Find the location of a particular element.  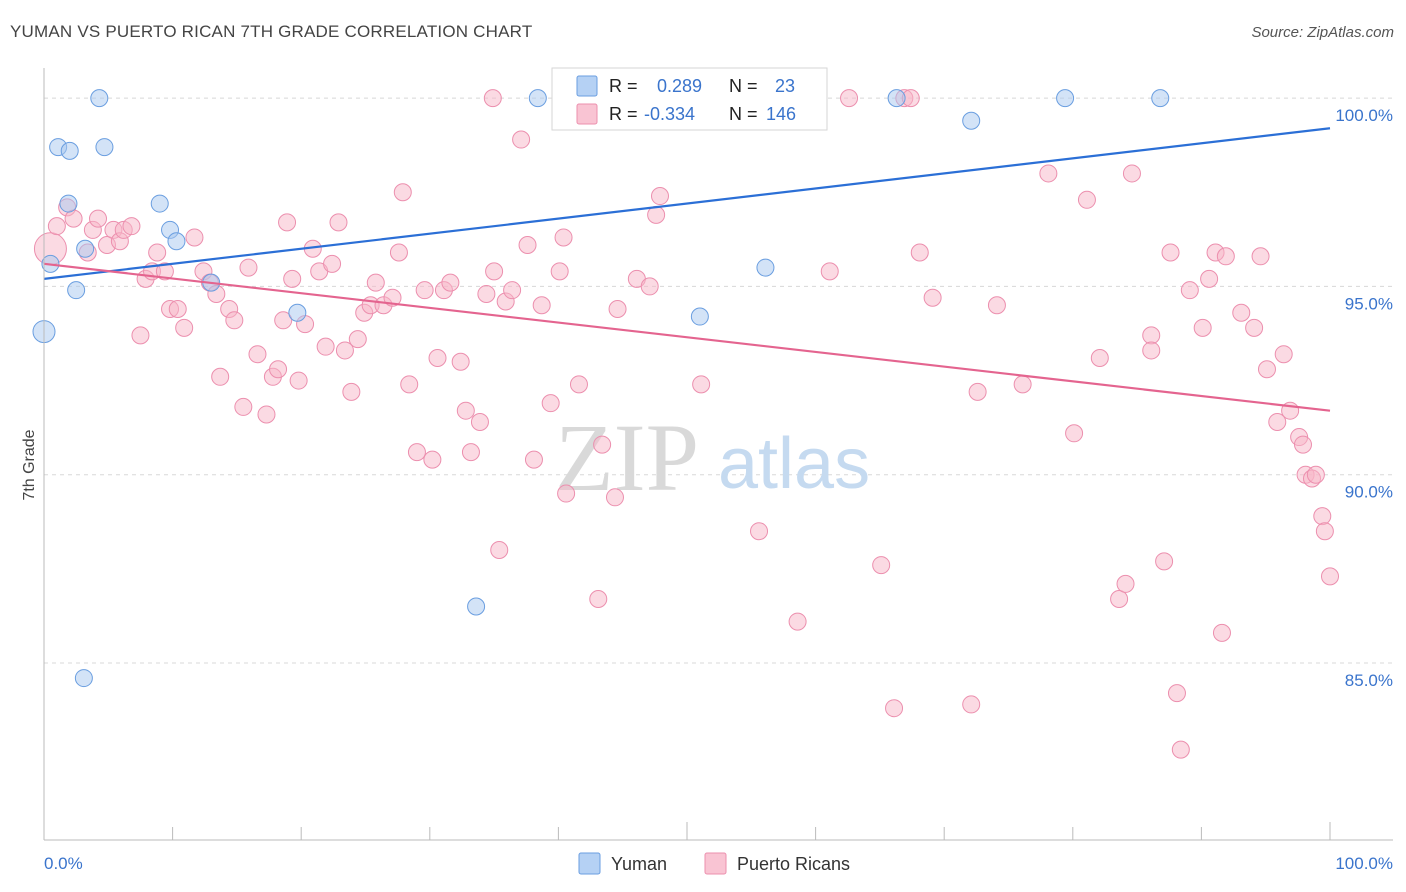

y-axis-title: 7th Grade is located at coordinates (29, 464).